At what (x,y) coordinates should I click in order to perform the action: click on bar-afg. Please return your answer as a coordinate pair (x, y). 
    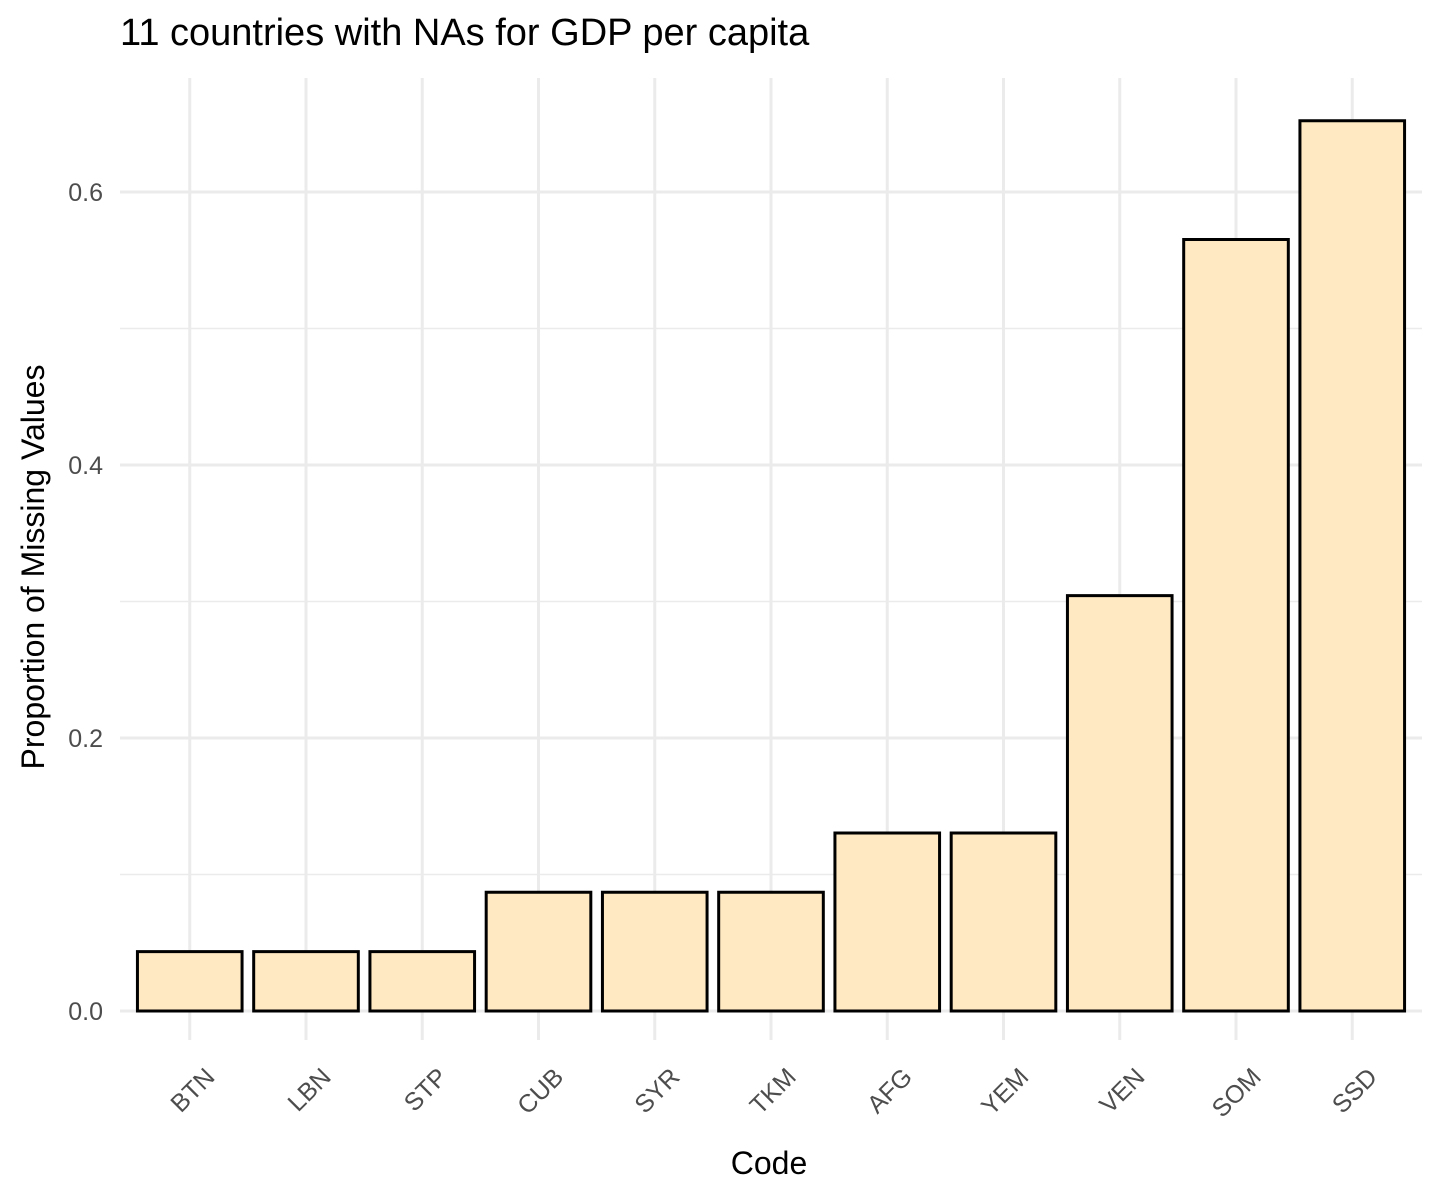
    Looking at the image, I should click on (887, 922).